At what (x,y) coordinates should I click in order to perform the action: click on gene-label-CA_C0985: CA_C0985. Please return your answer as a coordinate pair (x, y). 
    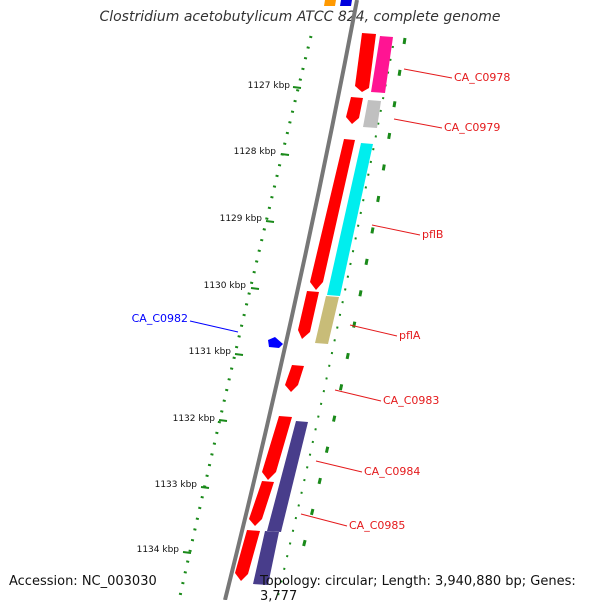
    Looking at the image, I should click on (377, 525).